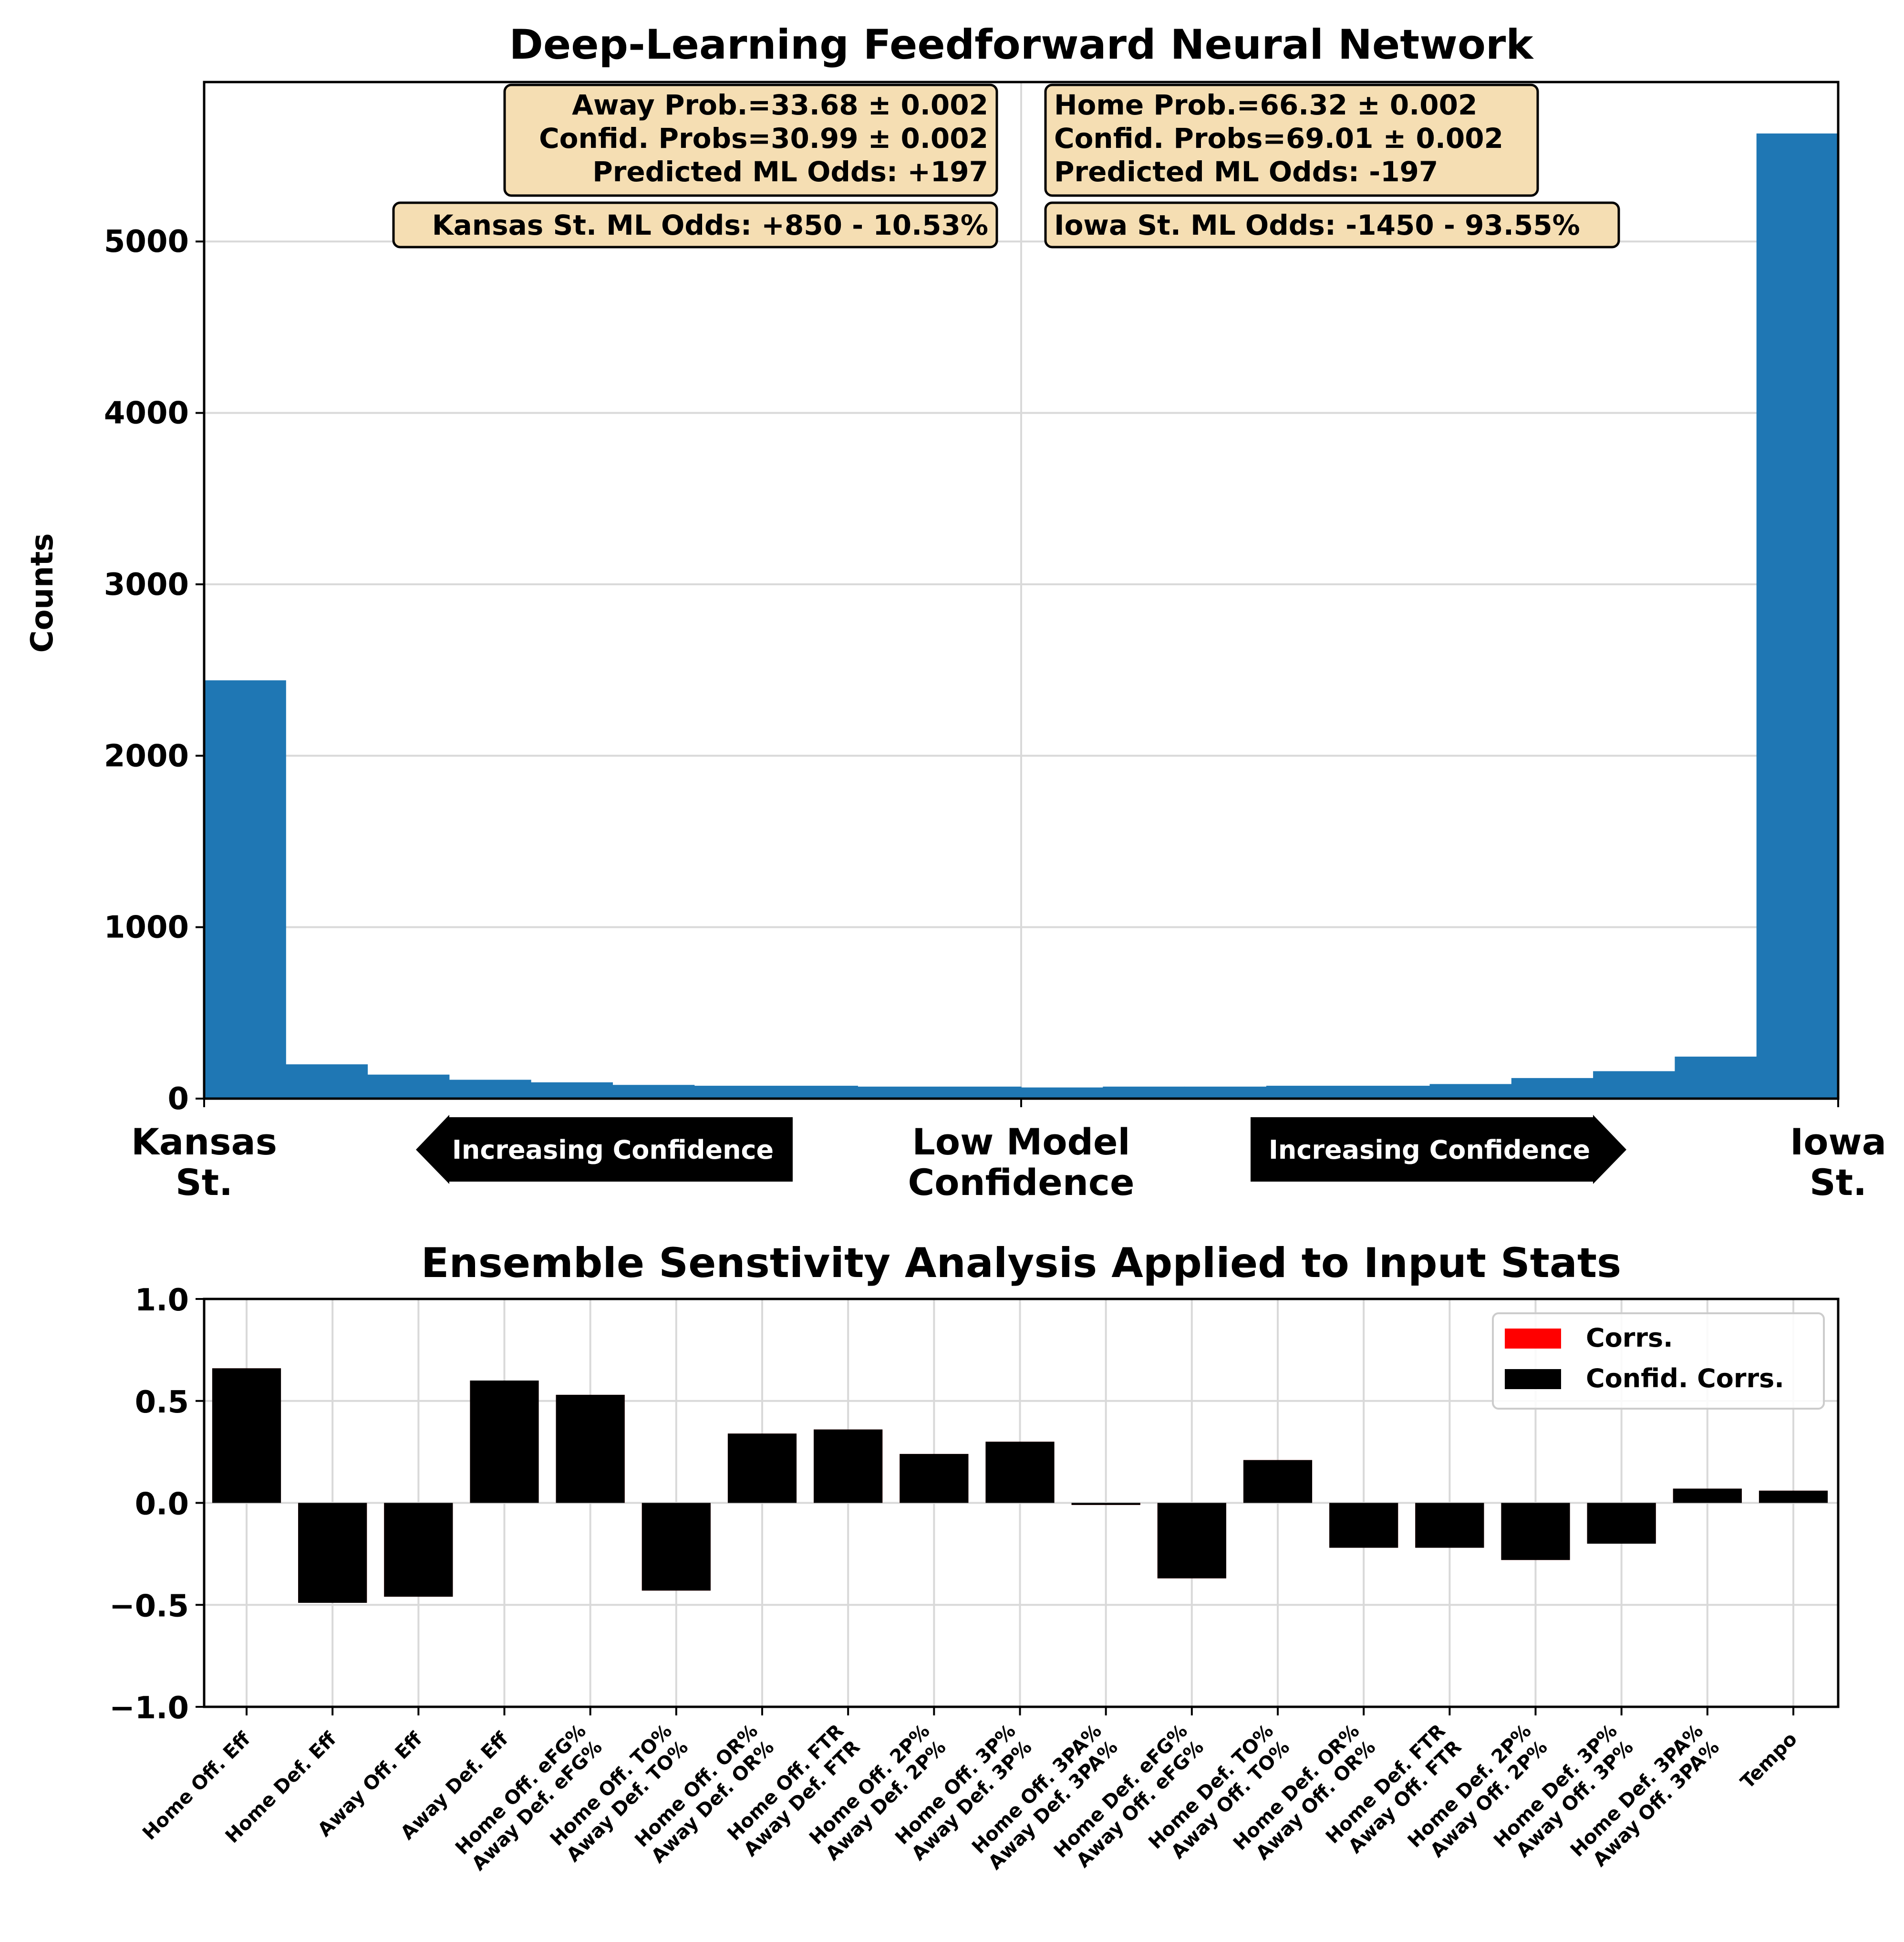 The width and height of the screenshot is (1904, 1942). Describe the element at coordinates (1429, 1150) in the screenshot. I see `right-arrow-label: Increasing Confidence` at that location.